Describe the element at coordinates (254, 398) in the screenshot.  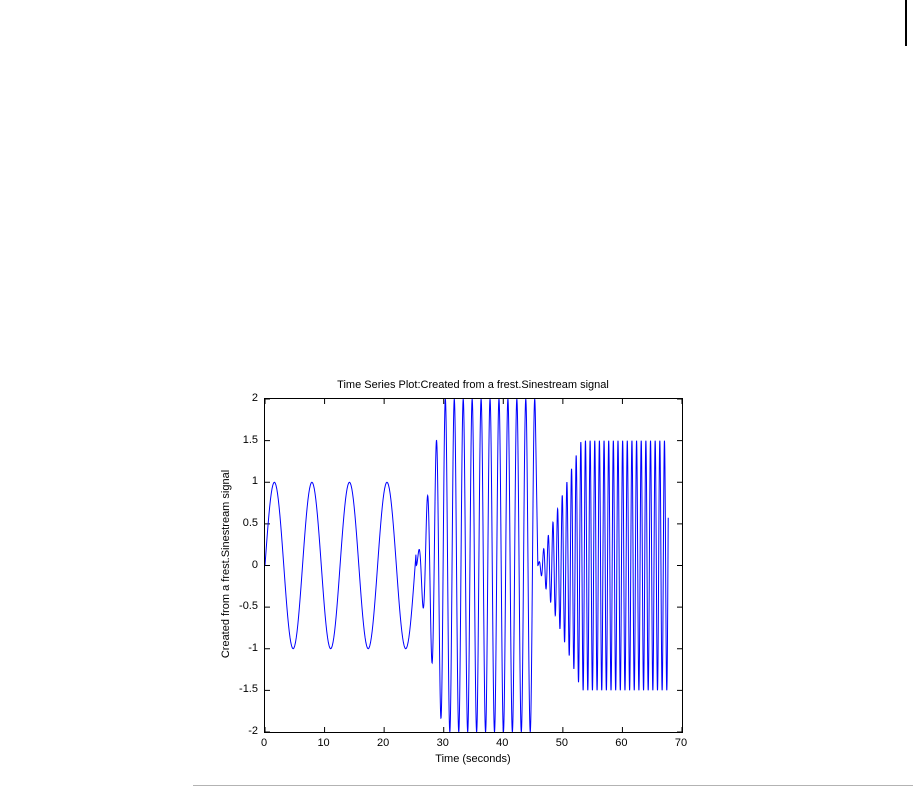
I see `y-tick-label: 2` at that location.